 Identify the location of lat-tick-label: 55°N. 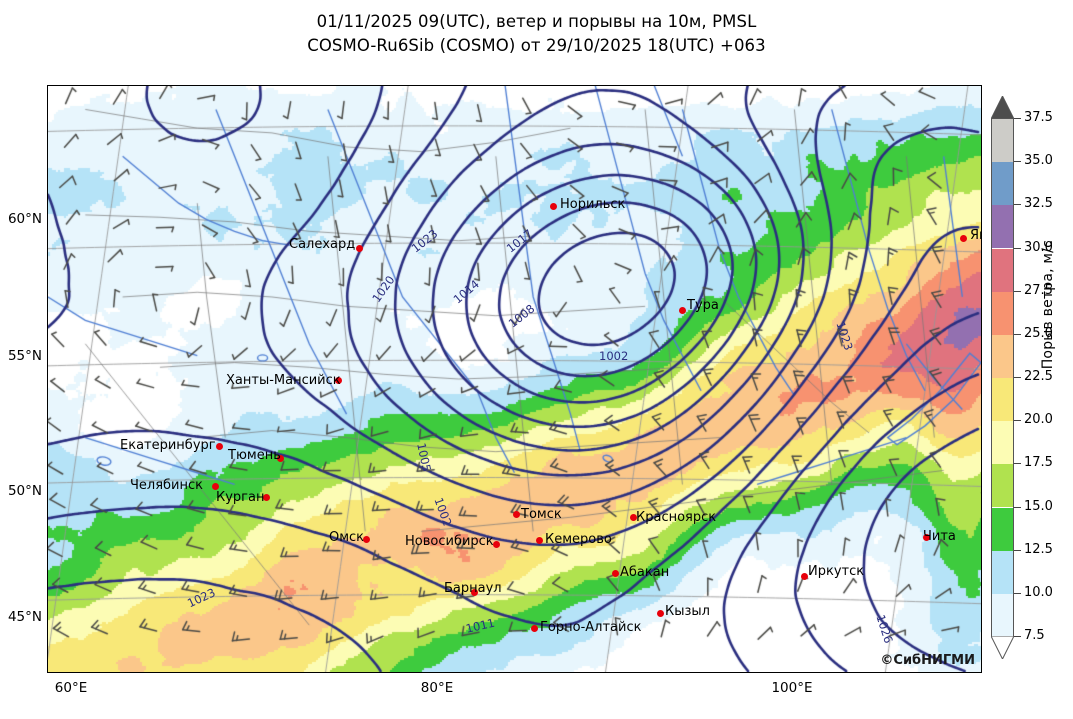
(24, 356).